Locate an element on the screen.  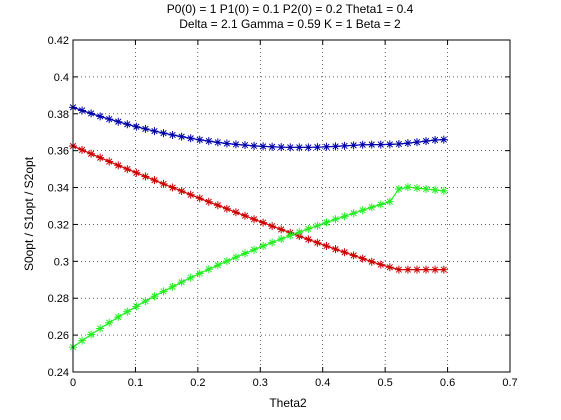
x-tick-label: 0.2 is located at coordinates (197, 383).